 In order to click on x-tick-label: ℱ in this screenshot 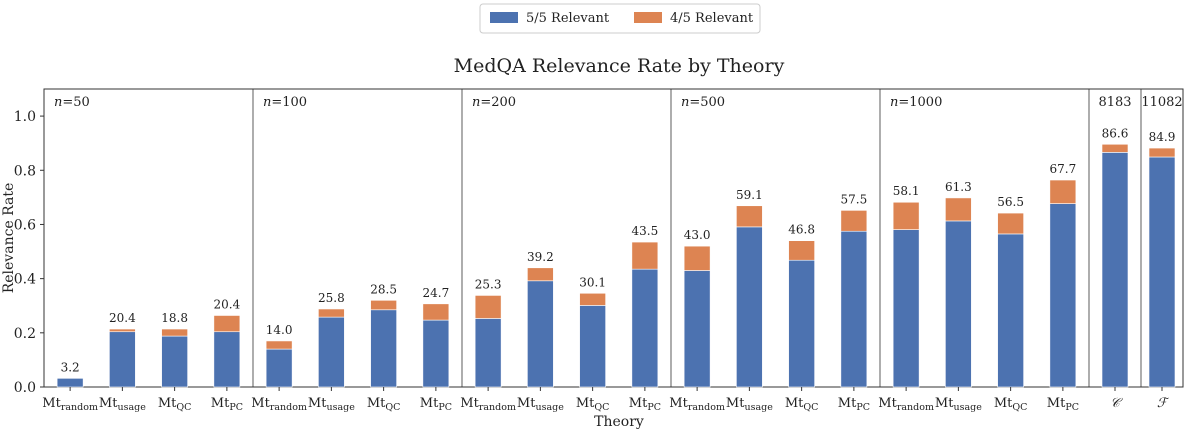, I will do `click(1163, 403)`.